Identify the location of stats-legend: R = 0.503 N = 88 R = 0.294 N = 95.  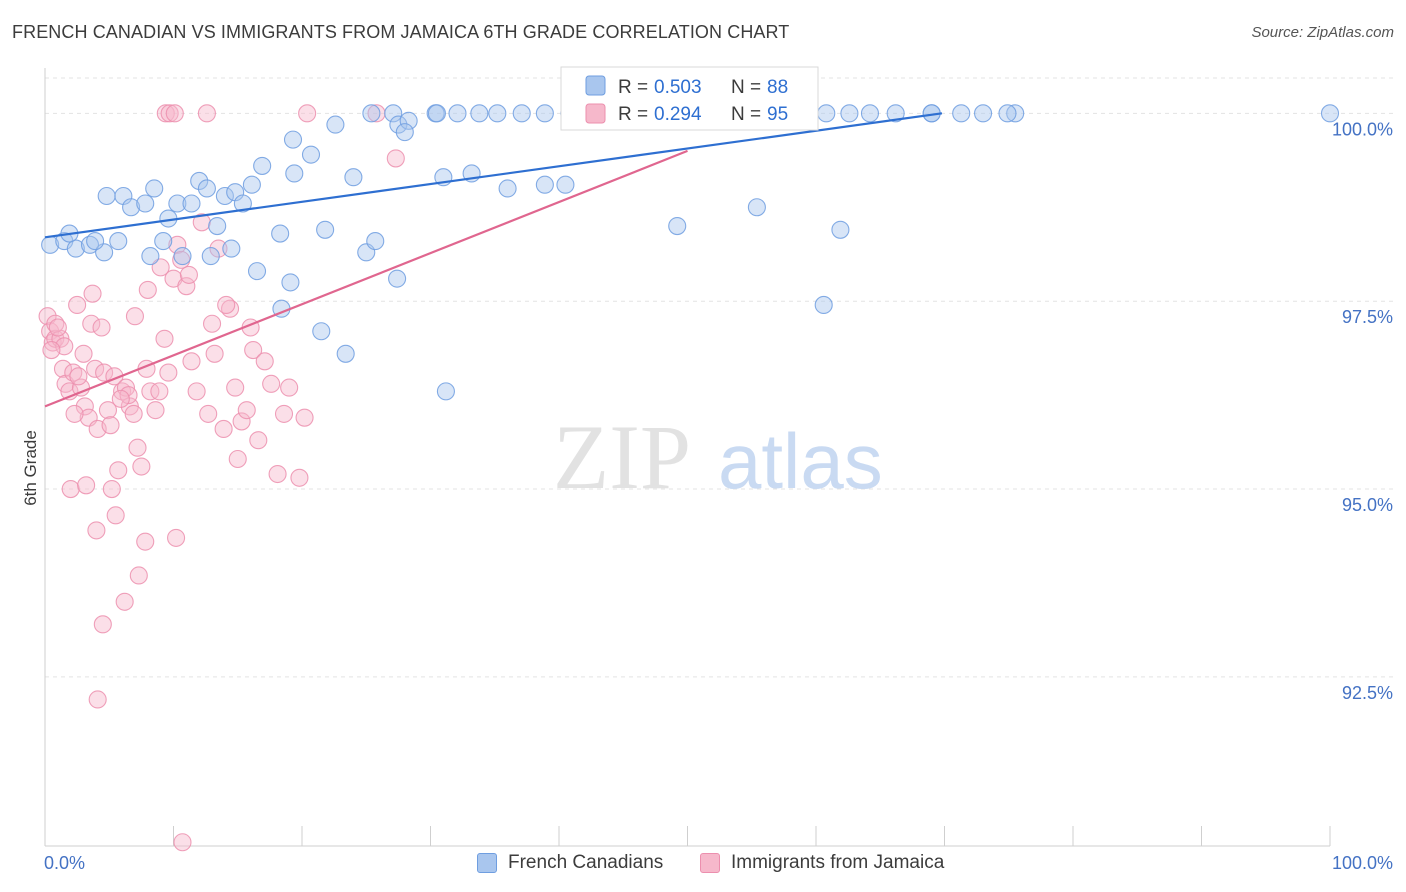
(689, 98).